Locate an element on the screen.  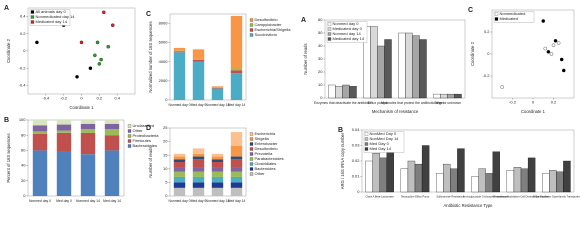
legend-label: Medicated is located at coordinates (509, 18).